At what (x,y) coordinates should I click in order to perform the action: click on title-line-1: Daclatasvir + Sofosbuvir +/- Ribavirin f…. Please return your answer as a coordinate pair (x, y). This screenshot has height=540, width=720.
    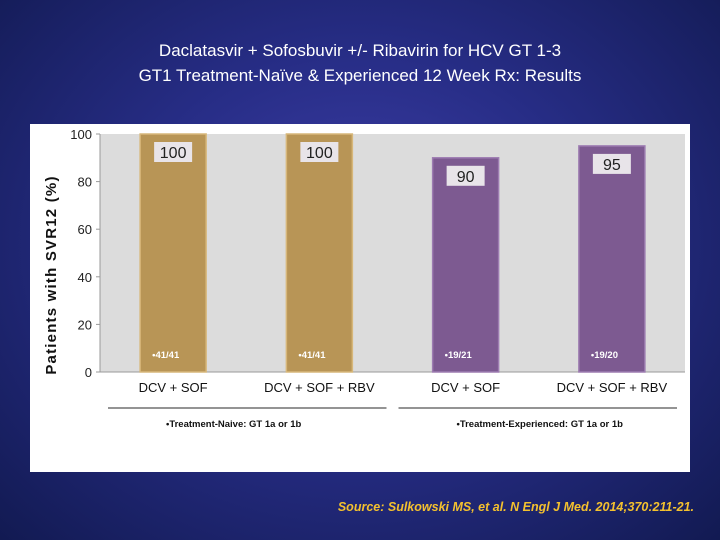
    Looking at the image, I should click on (360, 50).